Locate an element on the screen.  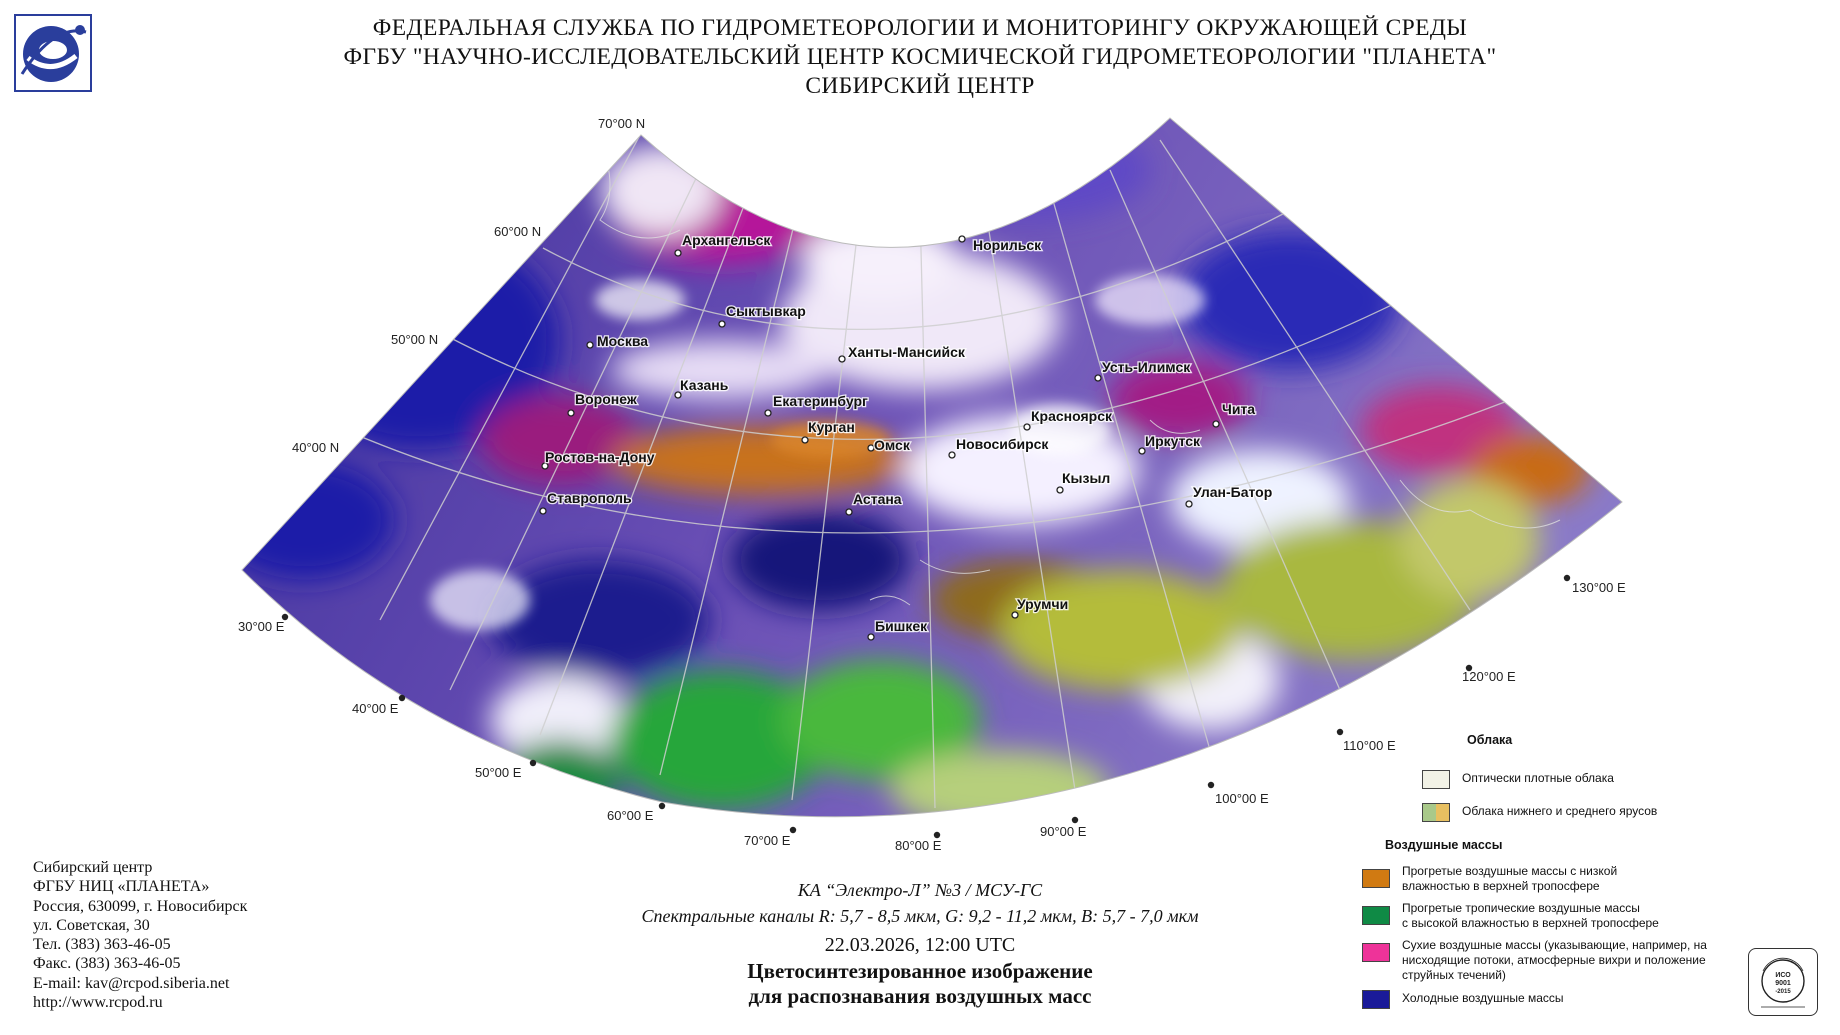
city-kurgan: Курган is located at coordinates (831, 427).